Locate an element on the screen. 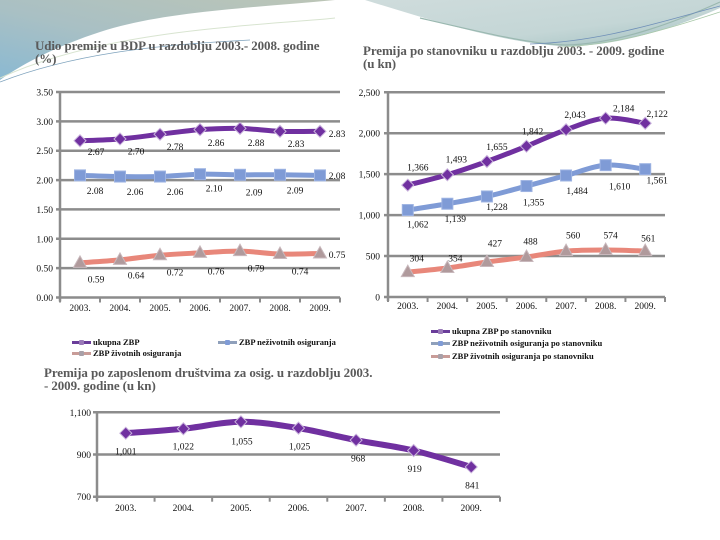 The height and width of the screenshot is (540, 720). y-tick-label: 700 is located at coordinates (84, 498).